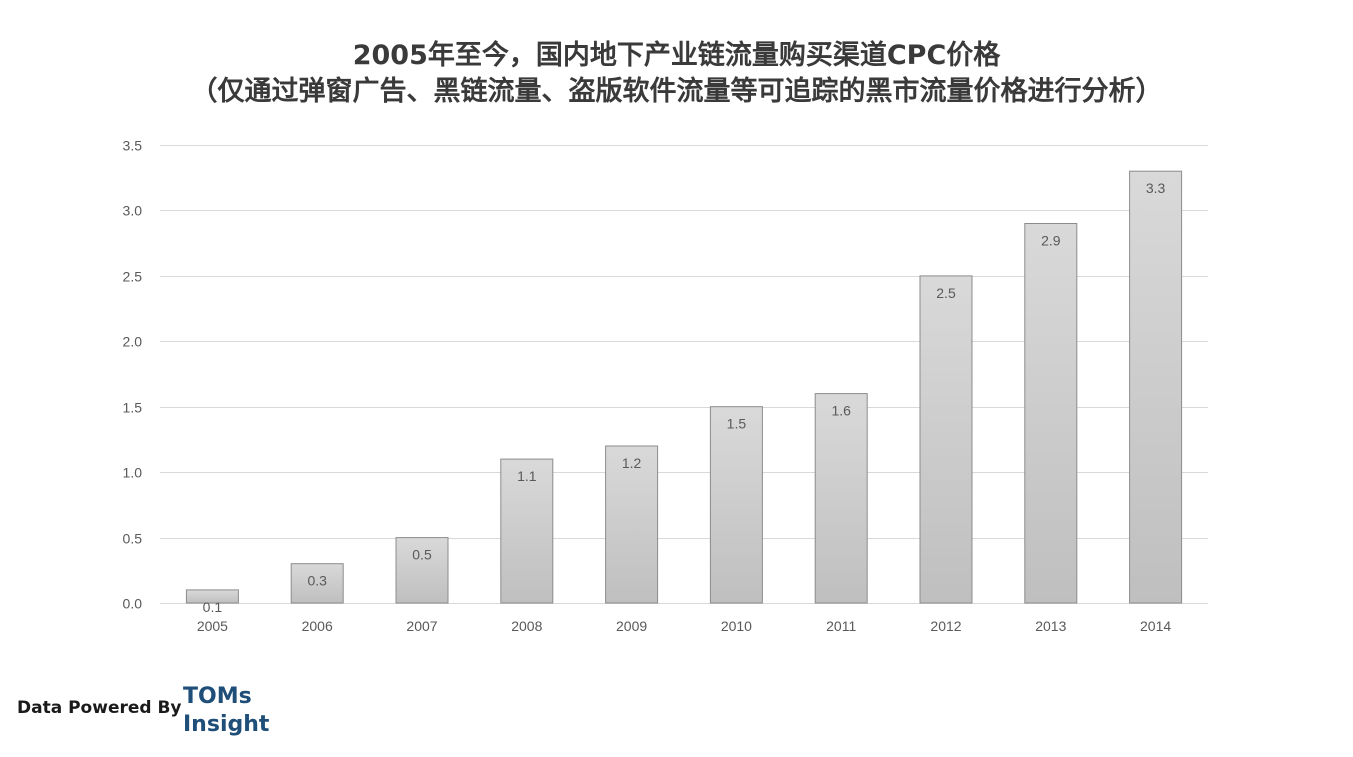  What do you see at coordinates (133, 146) in the screenshot?
I see `y-tick-label: 3.5` at bounding box center [133, 146].